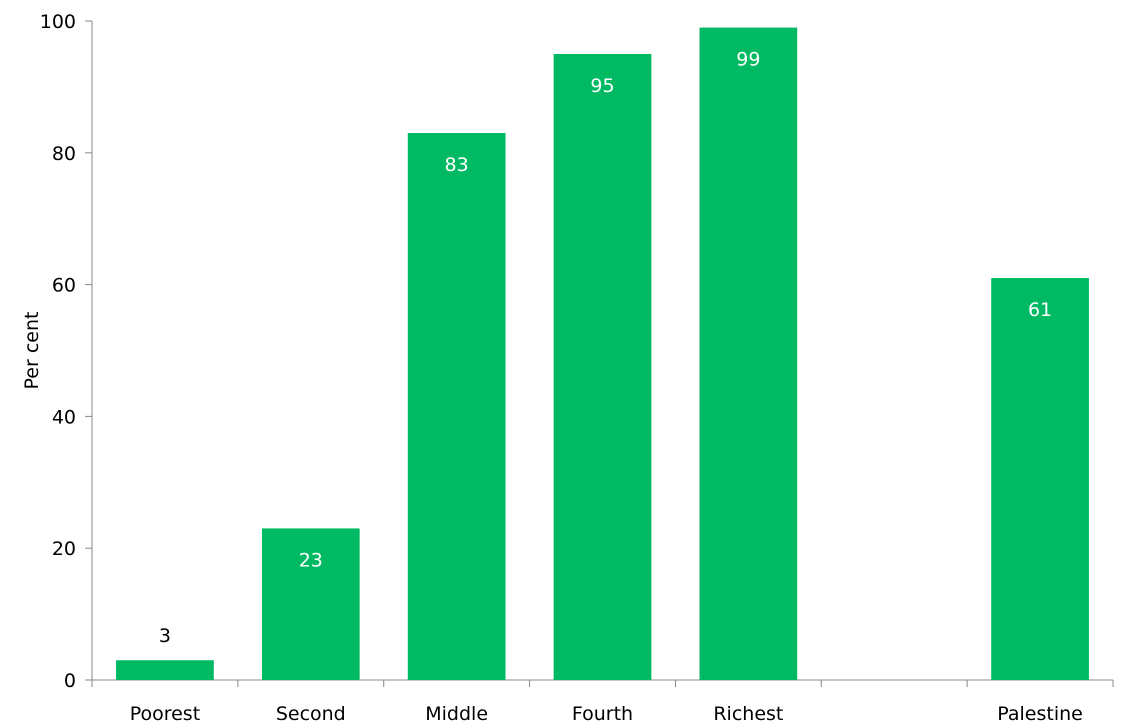 This screenshot has width=1124, height=722. Describe the element at coordinates (70, 681) in the screenshot. I see `y-tick-label: 0` at that location.